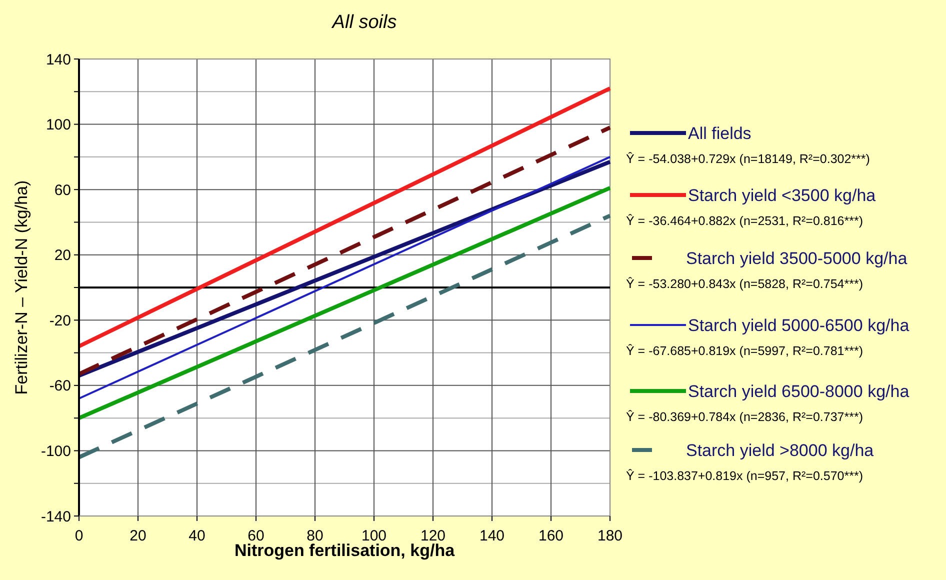  What do you see at coordinates (138, 535) in the screenshot?
I see `x-tick-label: 20` at bounding box center [138, 535].